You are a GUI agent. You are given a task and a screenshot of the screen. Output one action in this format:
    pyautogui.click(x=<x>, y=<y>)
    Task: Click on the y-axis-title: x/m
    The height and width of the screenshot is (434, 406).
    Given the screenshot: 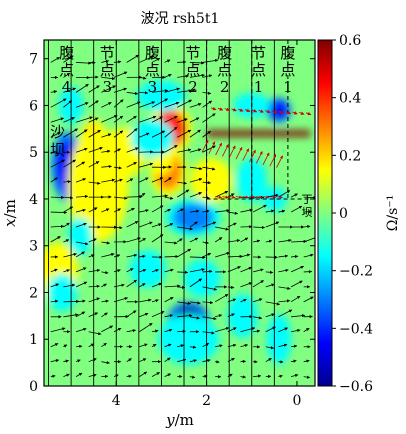 What is the action you would take?
    pyautogui.click(x=10, y=213)
    